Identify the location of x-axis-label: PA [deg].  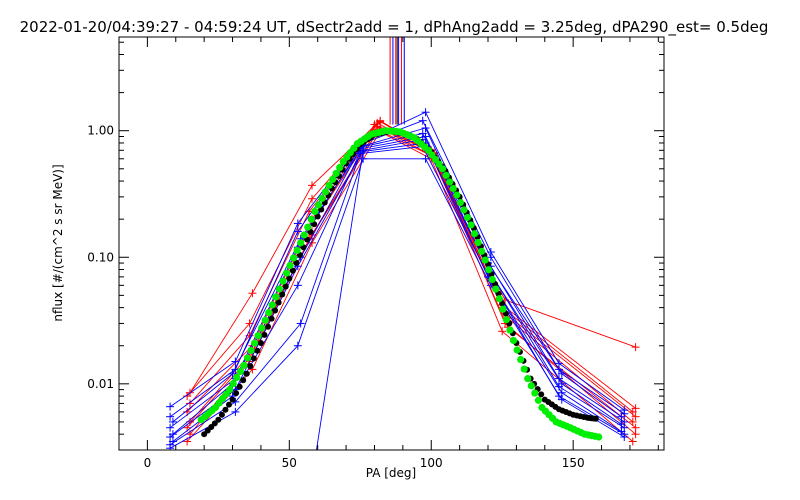
(391, 473).